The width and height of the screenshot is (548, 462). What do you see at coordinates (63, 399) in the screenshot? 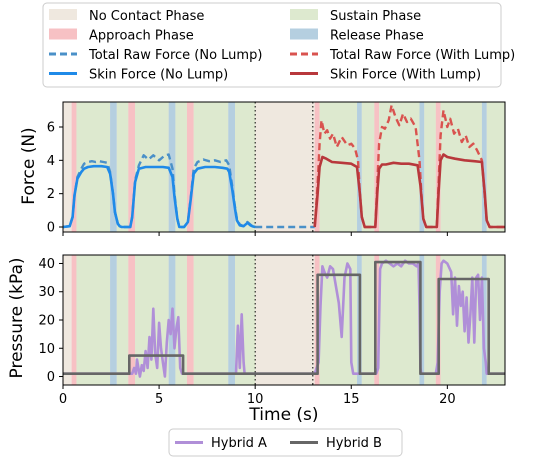
I see `x-tick-label: 0` at bounding box center [63, 399].